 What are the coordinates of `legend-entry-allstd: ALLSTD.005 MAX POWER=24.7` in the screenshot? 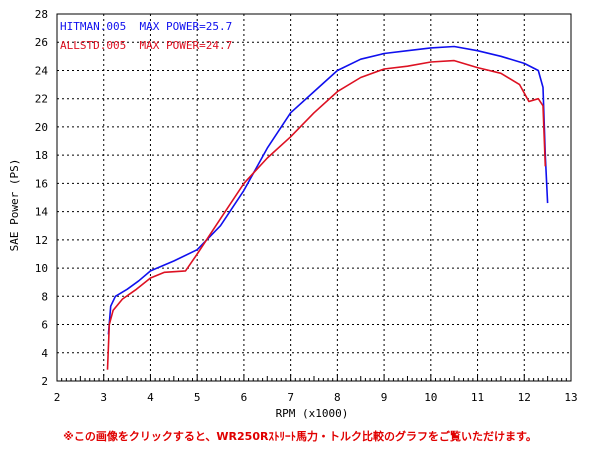 It's located at (146, 45).